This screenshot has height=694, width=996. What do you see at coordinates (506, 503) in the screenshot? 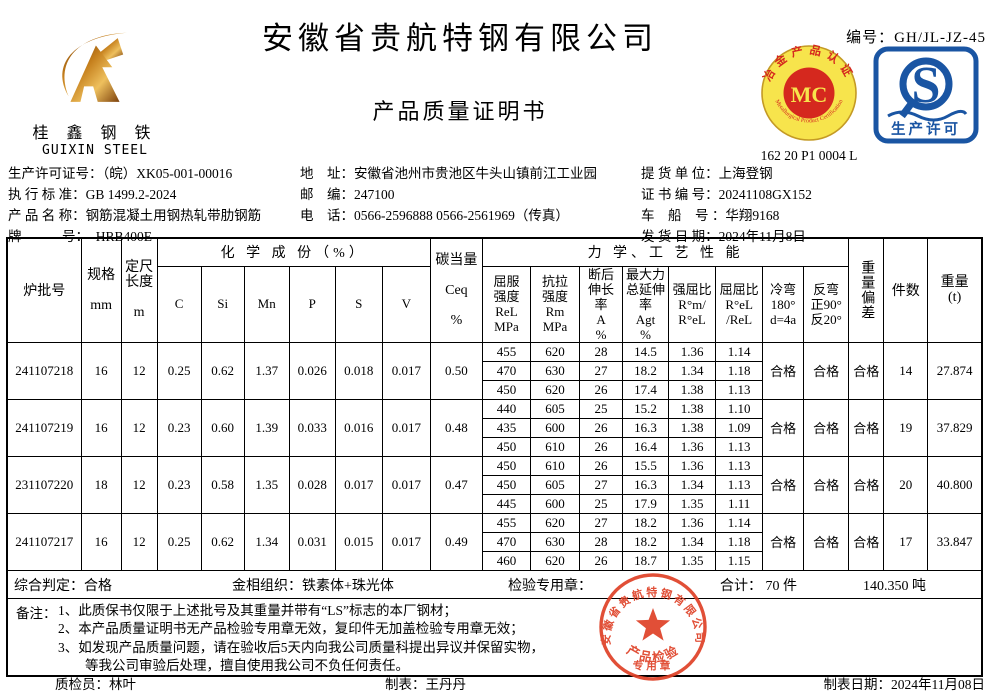
I see `mech-value: 445` at bounding box center [506, 503].